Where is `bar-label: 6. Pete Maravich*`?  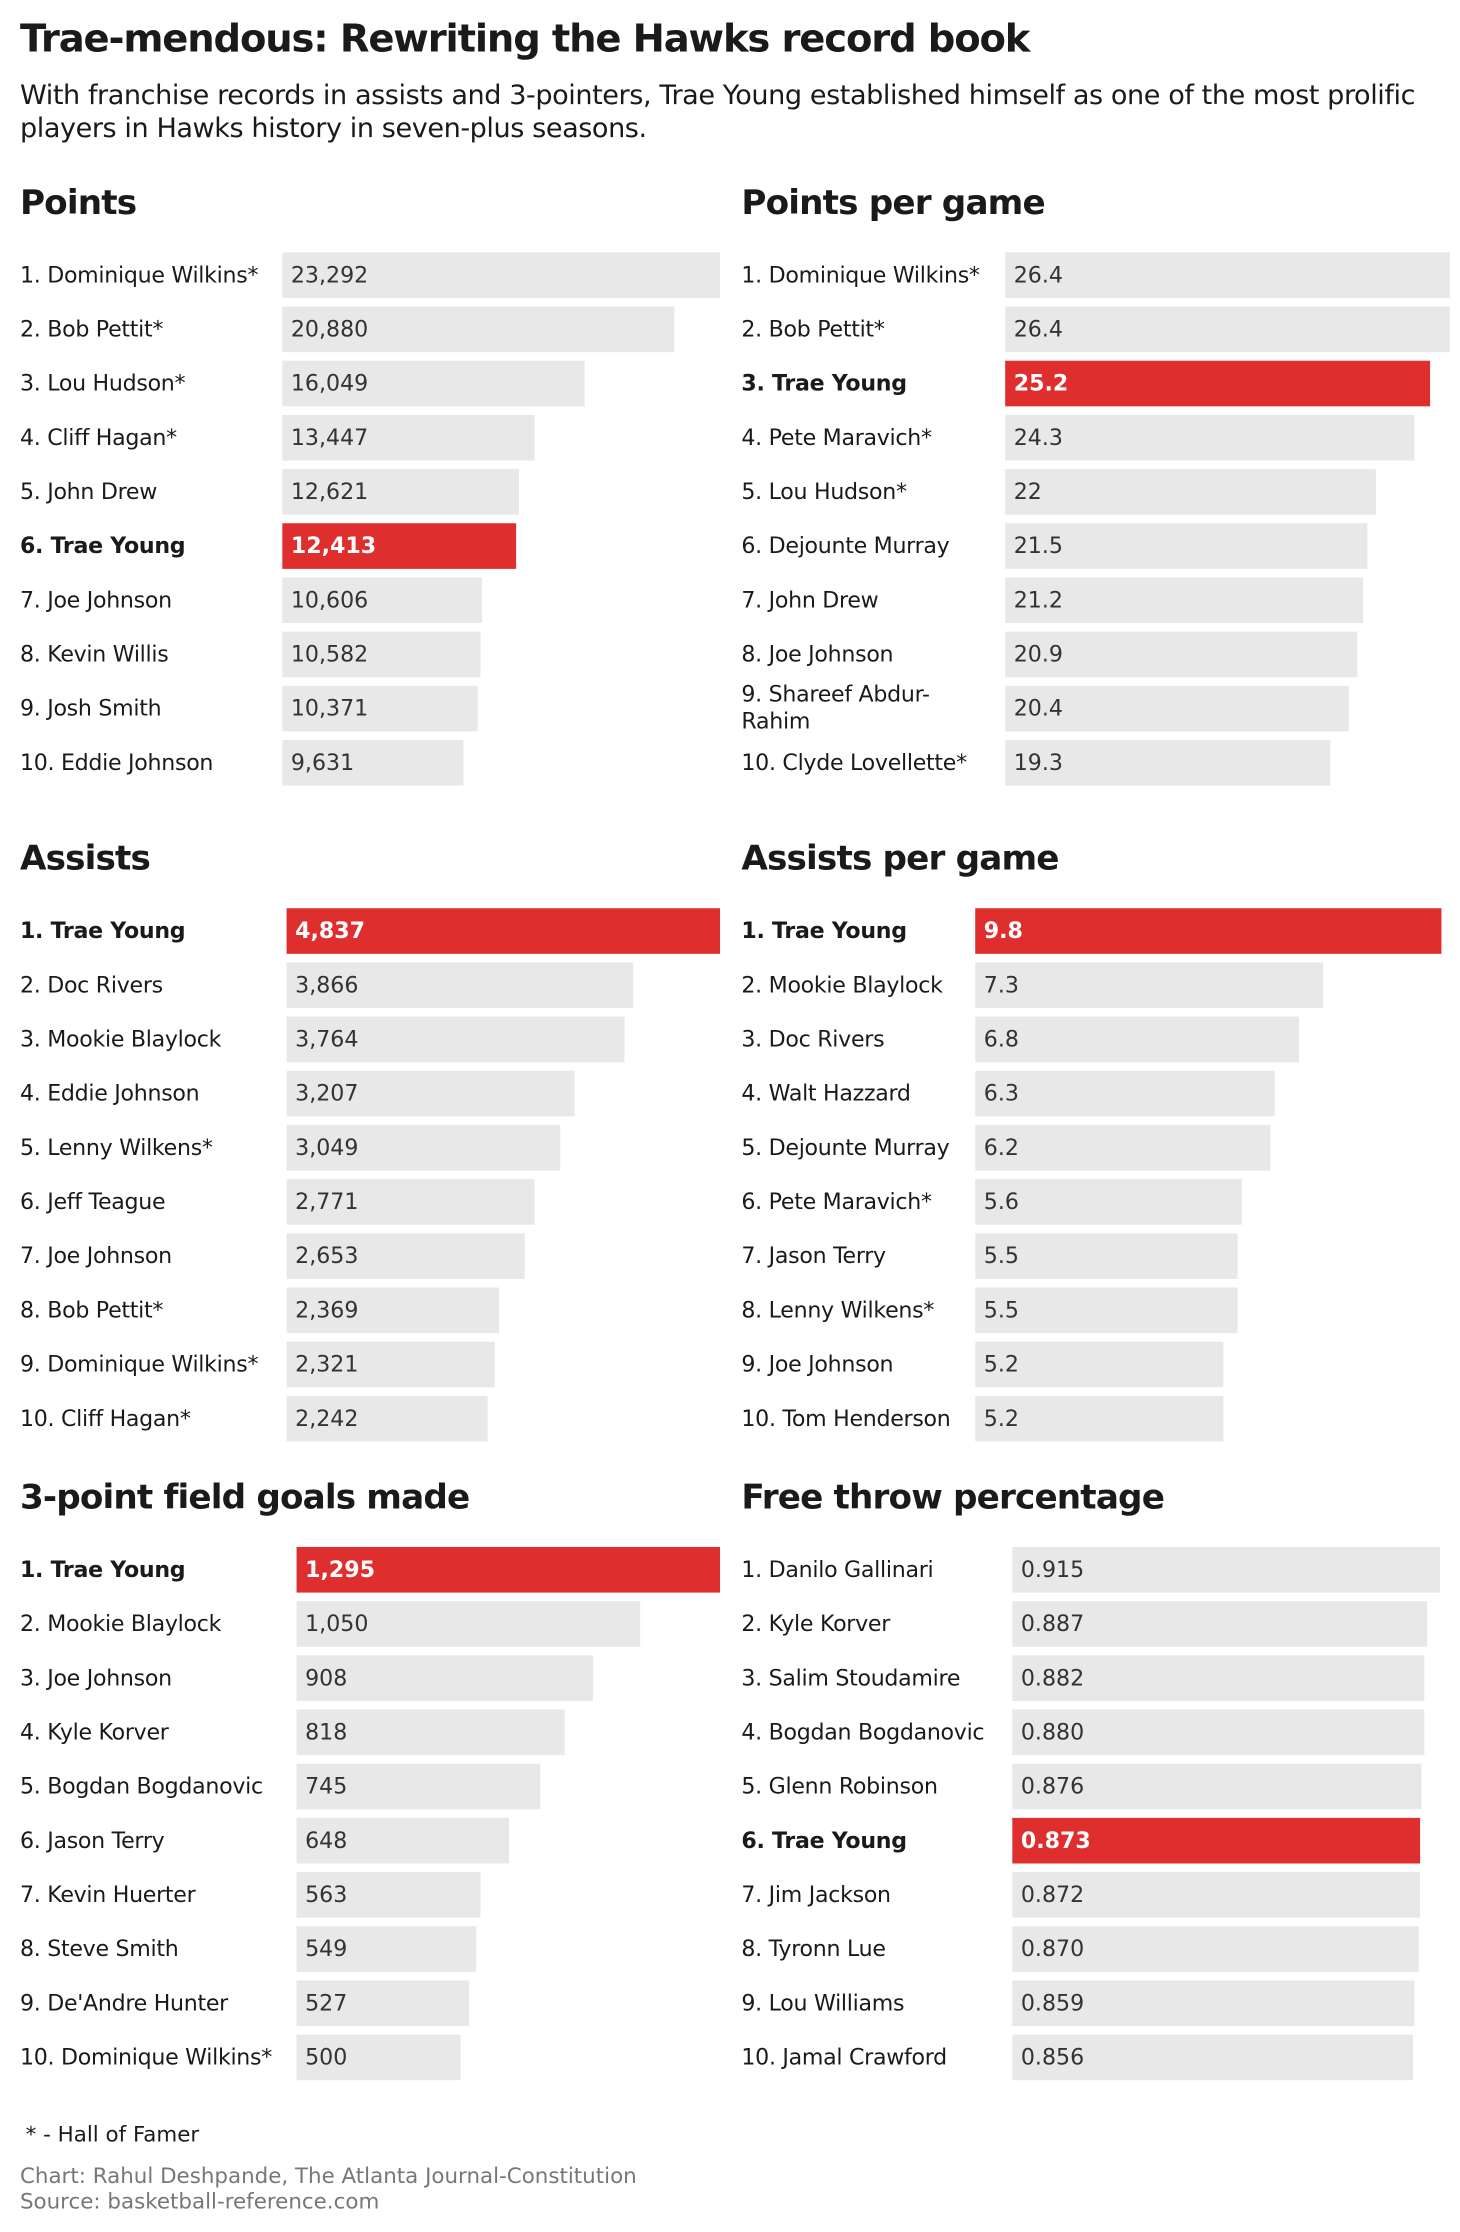 bar-label: 6. Pete Maravich* is located at coordinates (836, 1201).